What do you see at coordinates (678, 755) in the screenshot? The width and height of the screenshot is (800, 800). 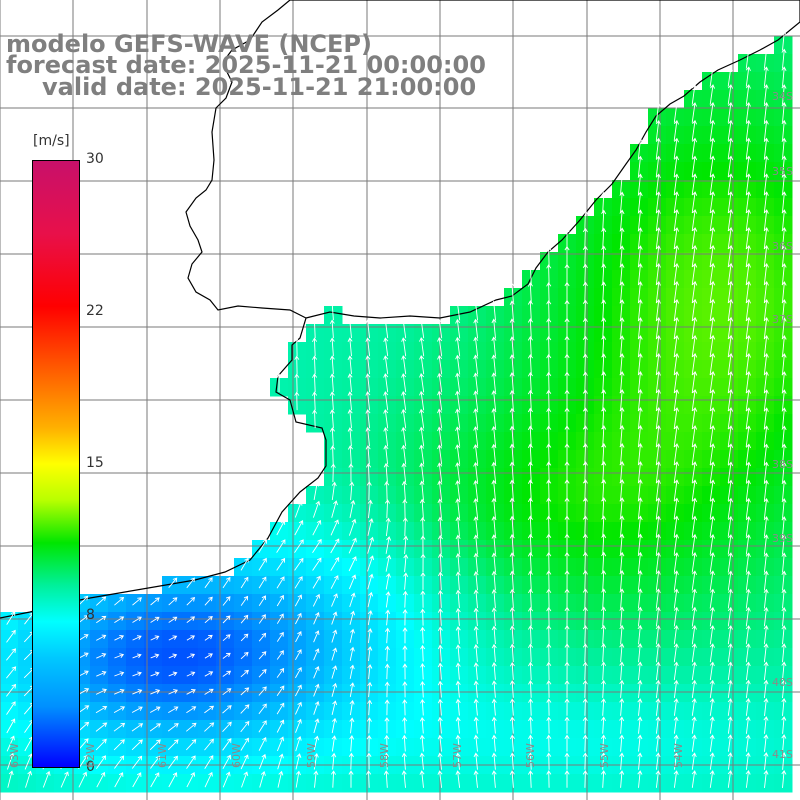 I see `lon-label-54w: 54W` at bounding box center [678, 755].